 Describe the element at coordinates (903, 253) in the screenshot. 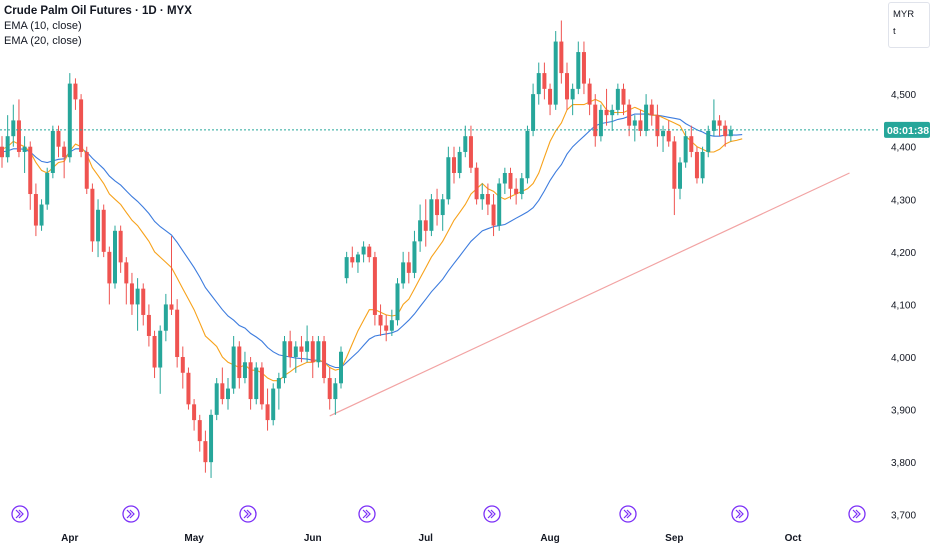

I see `y-tick-label: 4,200` at that location.